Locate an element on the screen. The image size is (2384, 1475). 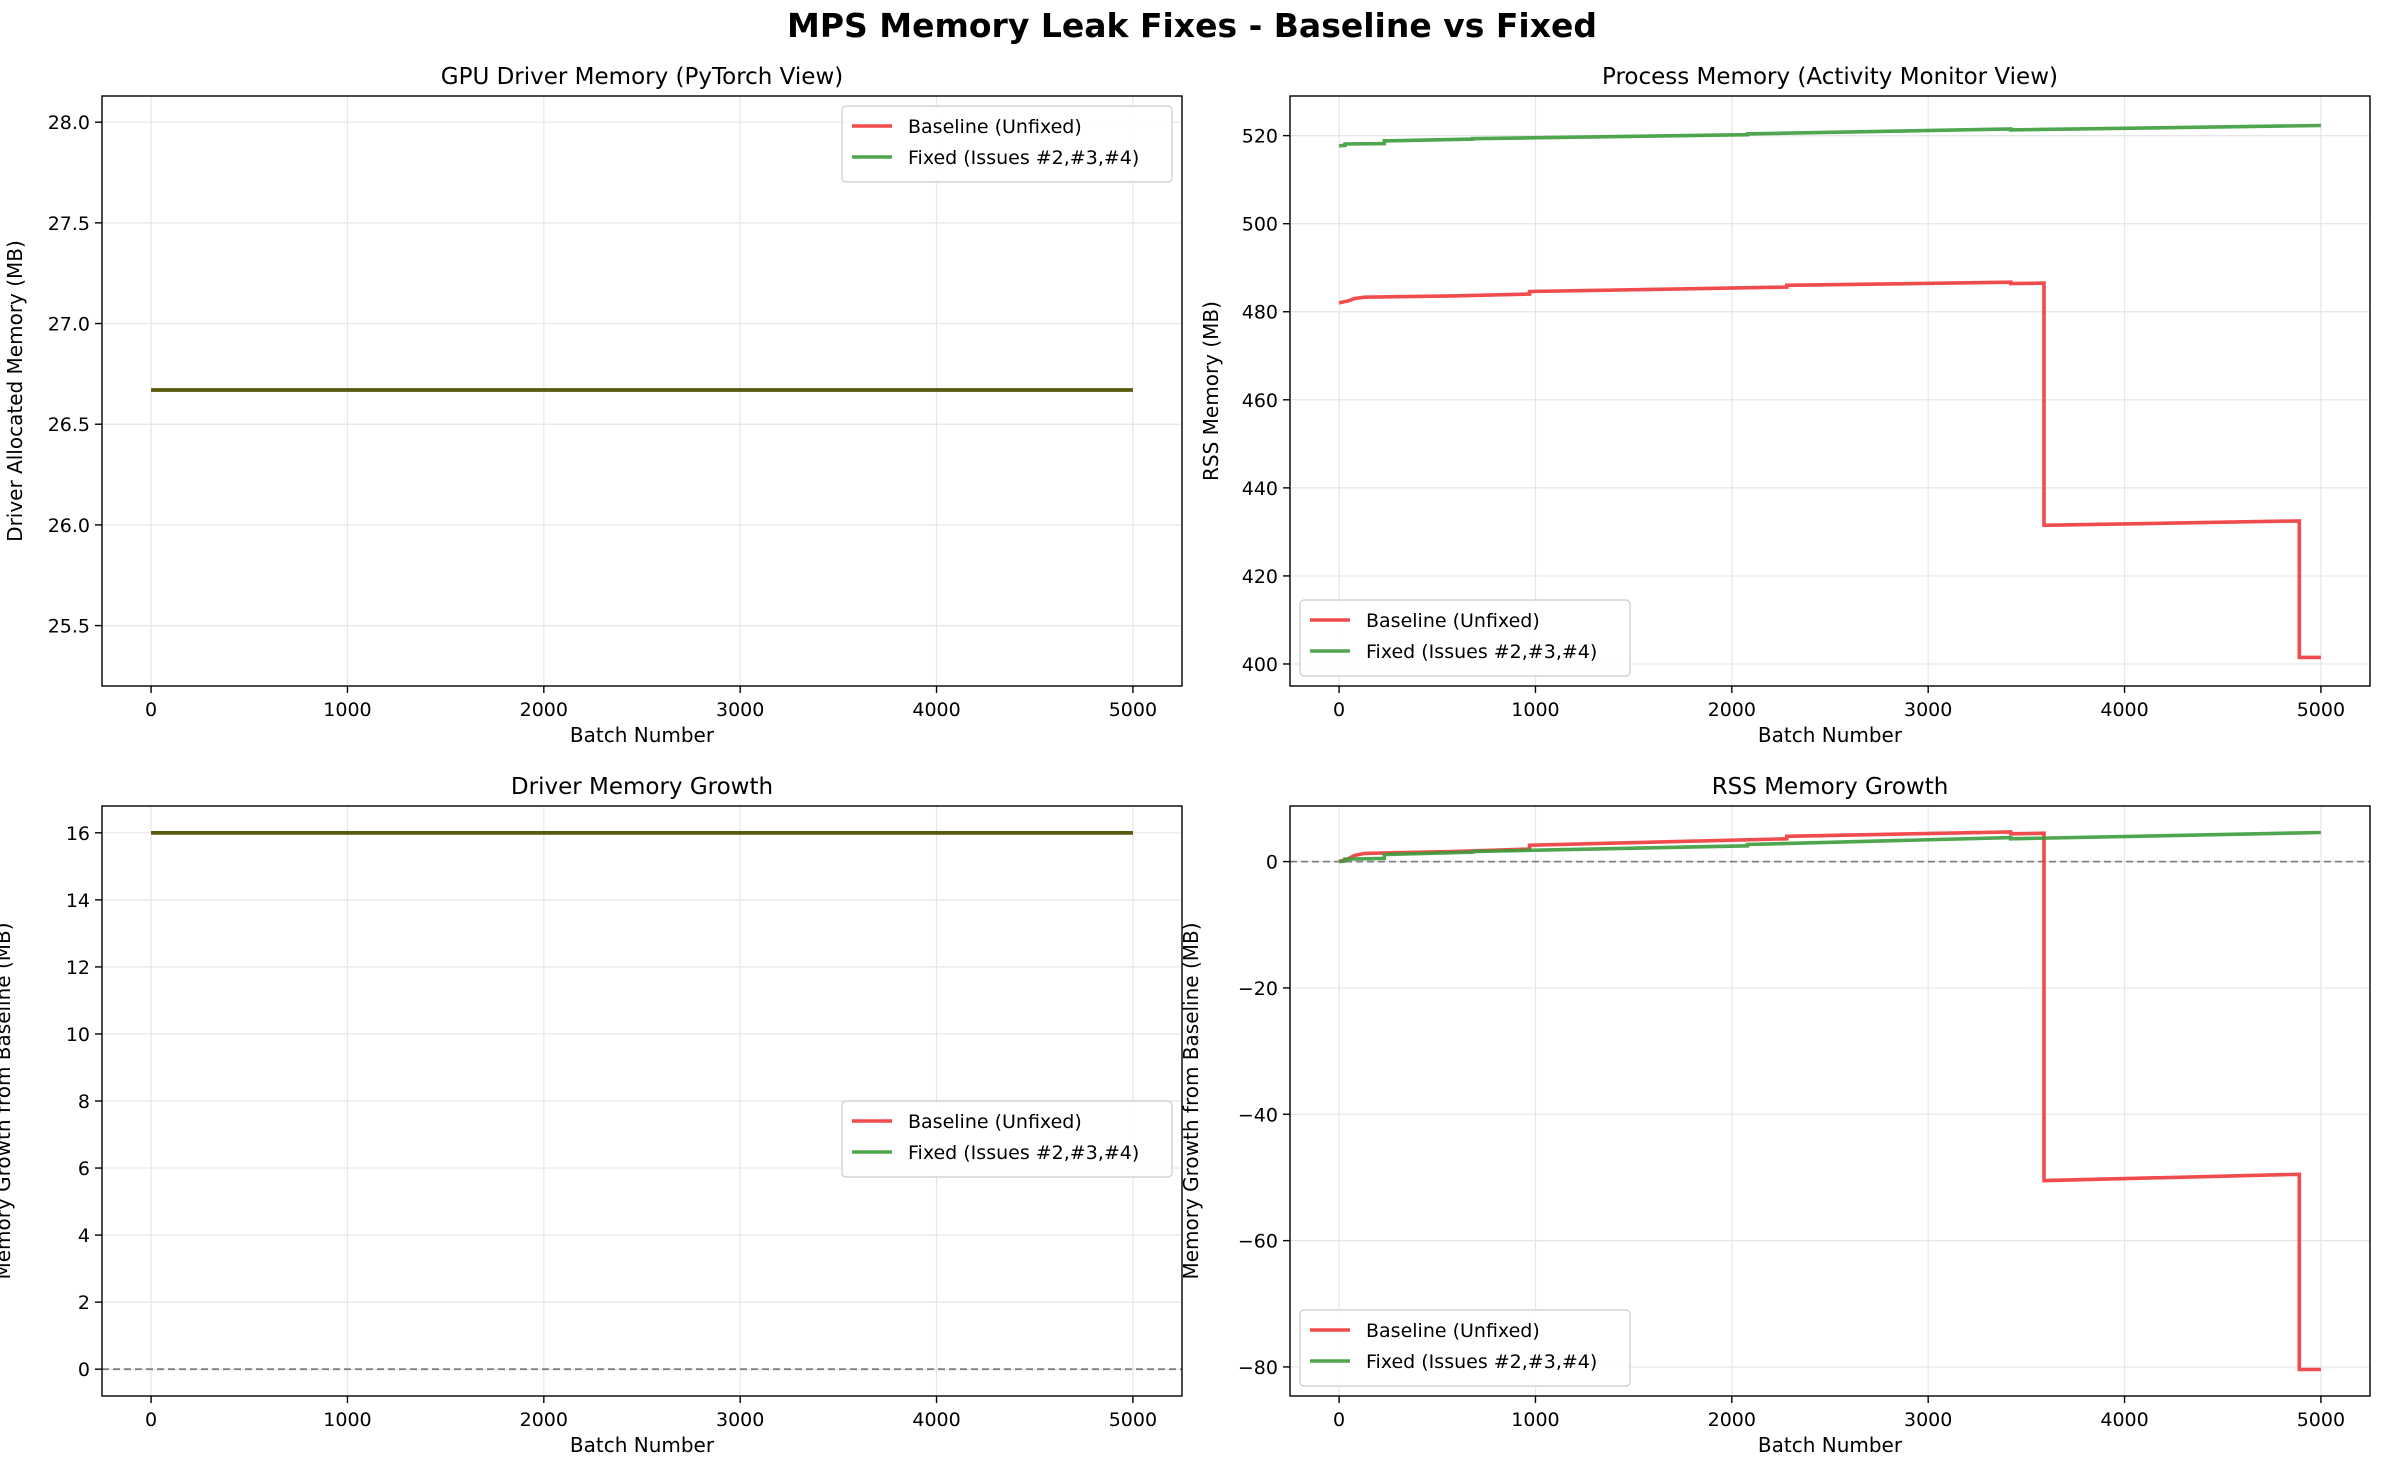
y-tick-label: 28.0 is located at coordinates (69, 123).